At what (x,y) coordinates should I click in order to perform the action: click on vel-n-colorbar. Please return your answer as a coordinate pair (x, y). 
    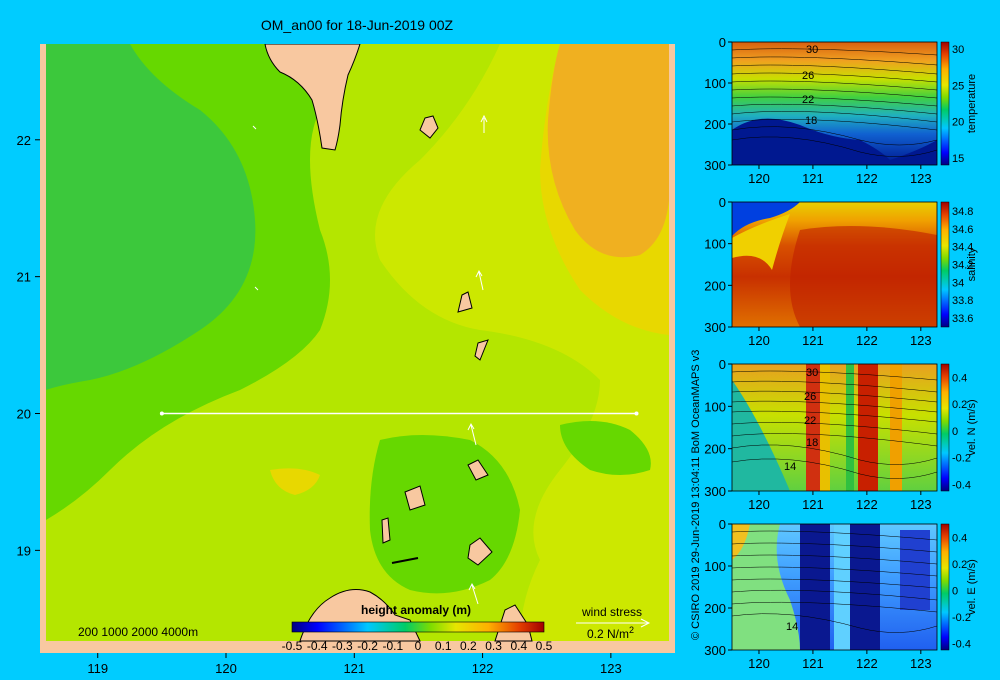
    Looking at the image, I should click on (945, 427).